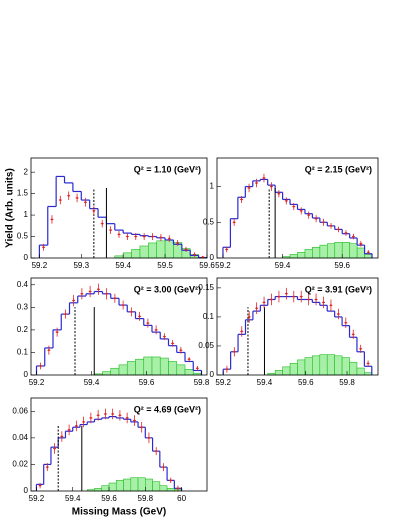 The width and height of the screenshot is (409, 529). I want to click on x-tick-label: 59.8, so click(347, 382).